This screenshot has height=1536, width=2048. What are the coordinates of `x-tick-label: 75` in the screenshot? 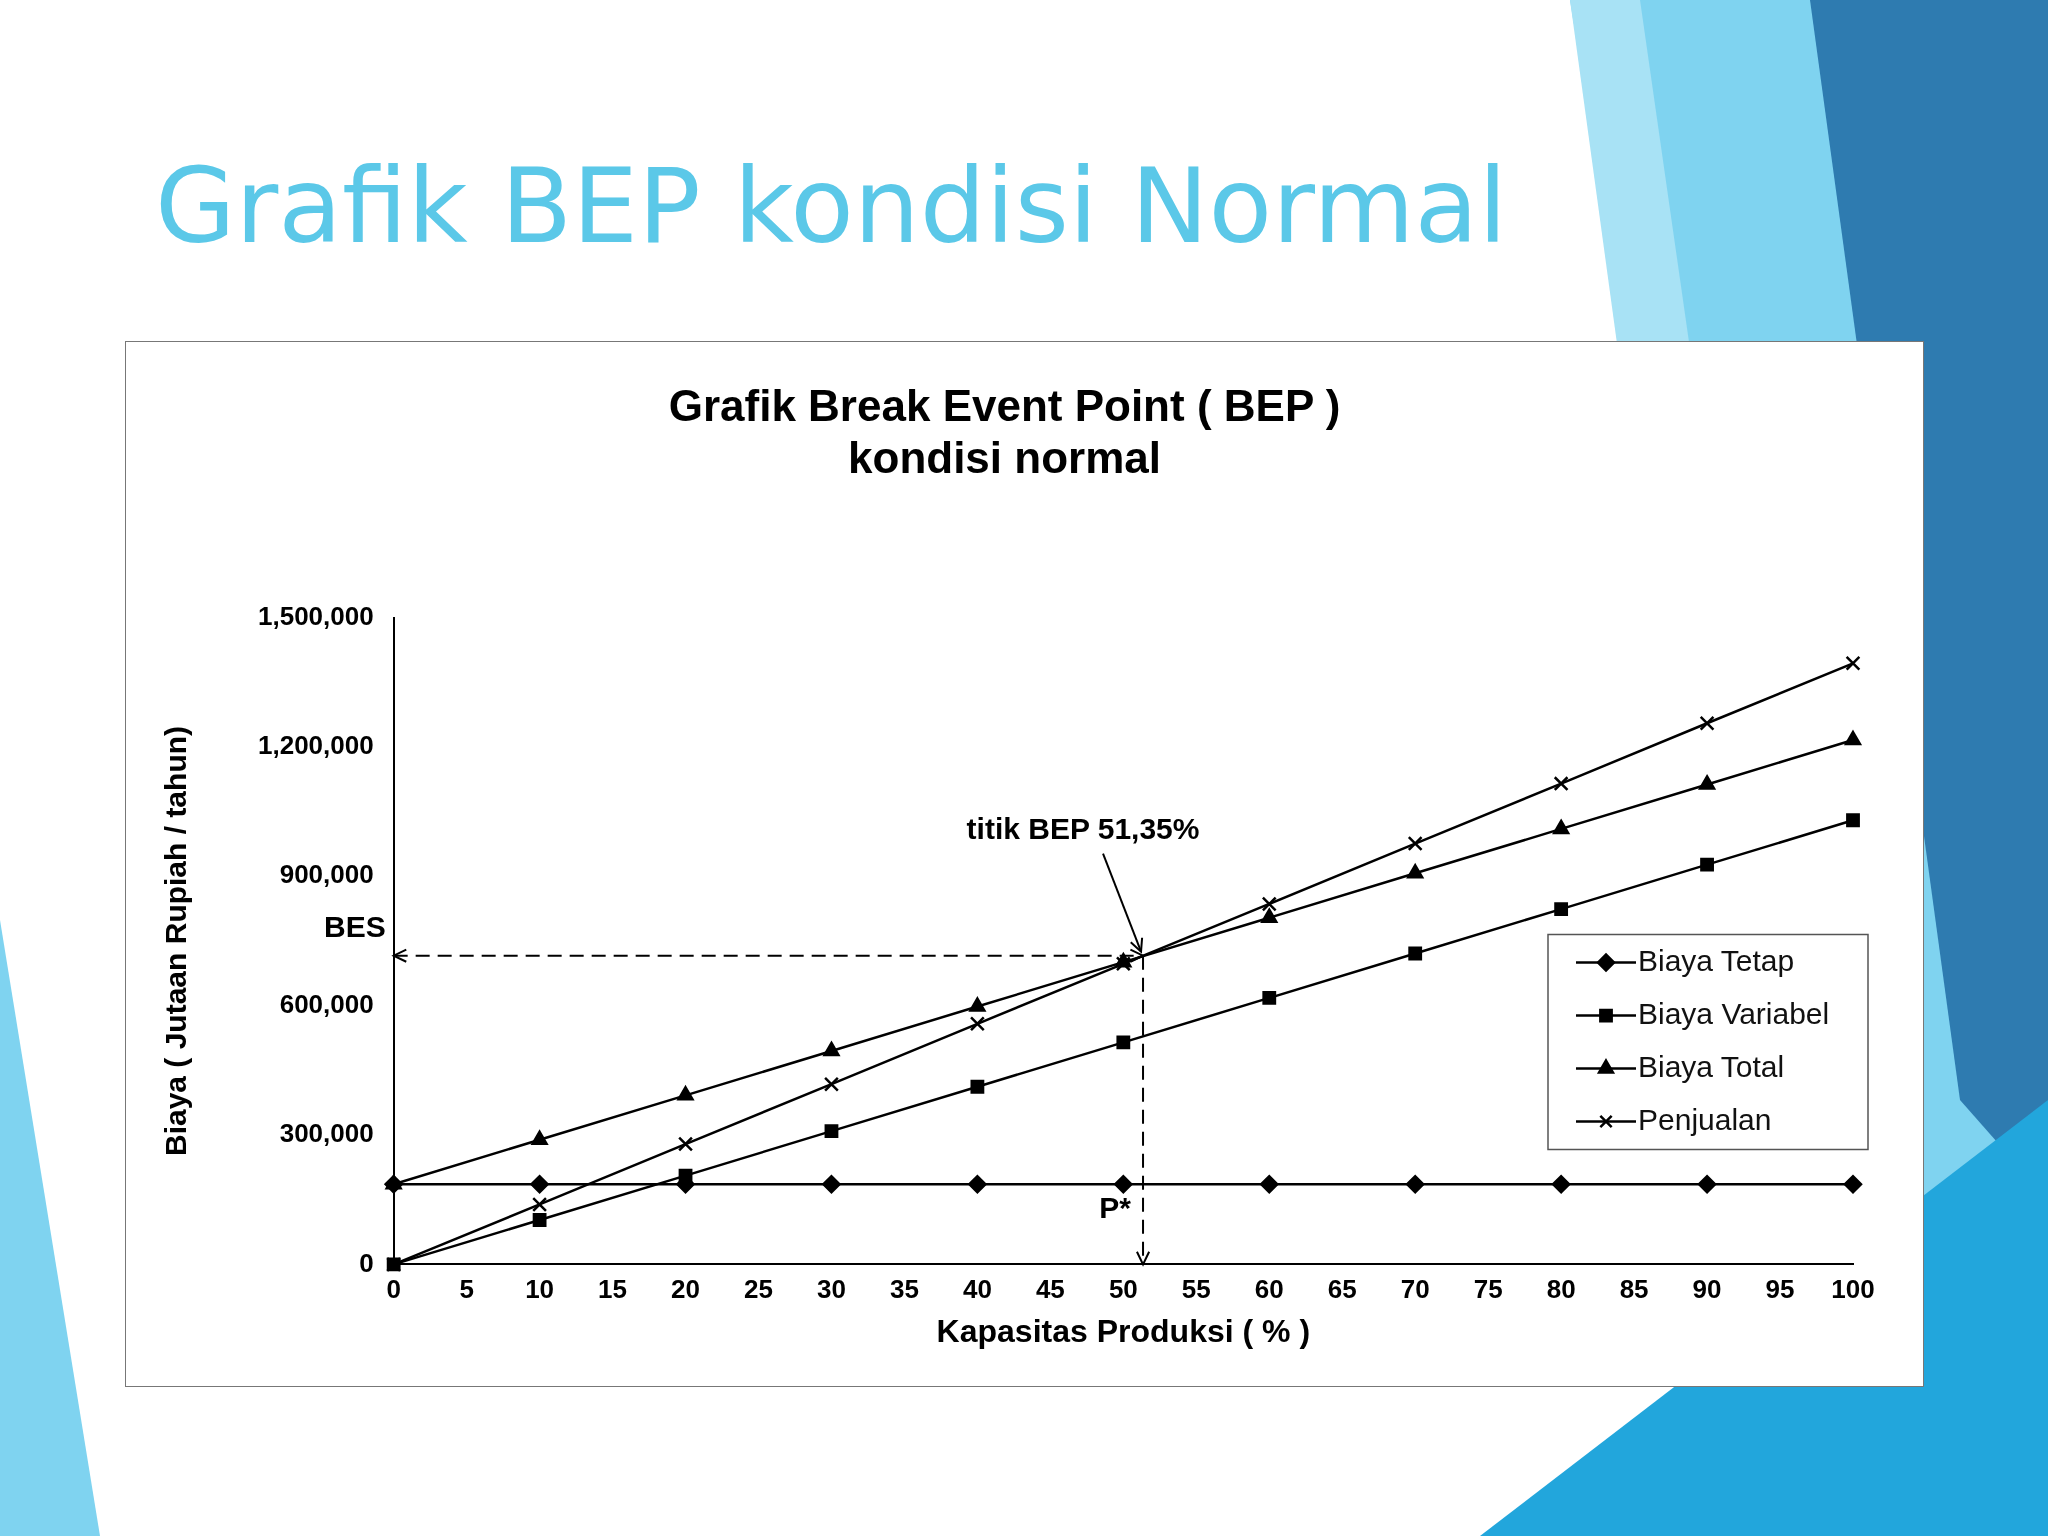 It's located at (1488, 1289).